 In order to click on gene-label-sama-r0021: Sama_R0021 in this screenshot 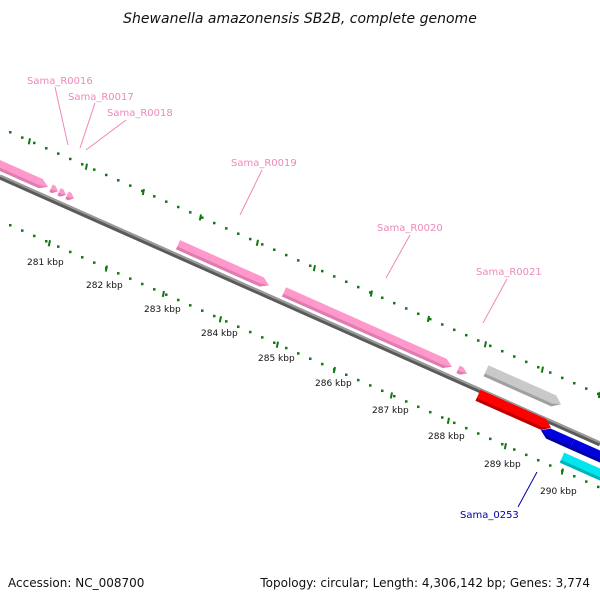, I will do `click(509, 272)`.